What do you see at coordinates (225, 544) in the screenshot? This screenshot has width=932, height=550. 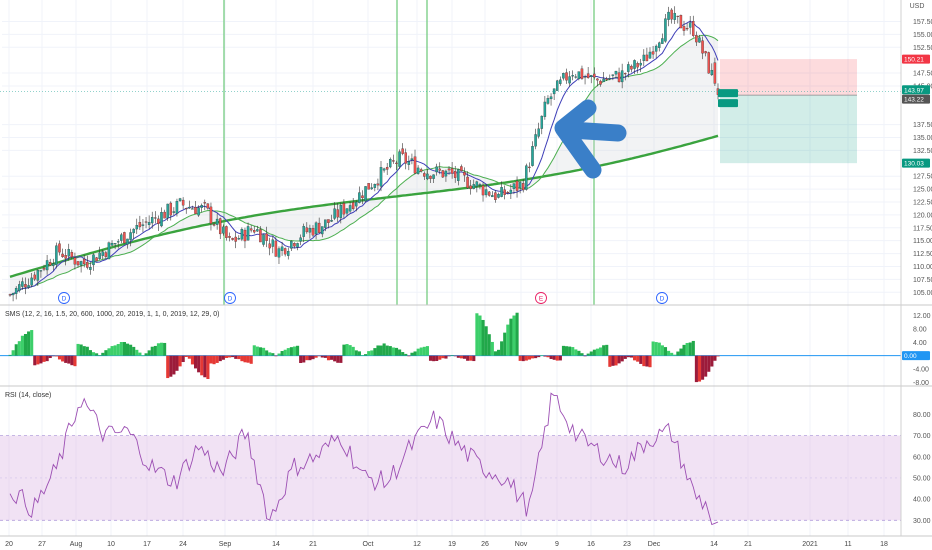 I see `time-axis-label: Sep` at bounding box center [225, 544].